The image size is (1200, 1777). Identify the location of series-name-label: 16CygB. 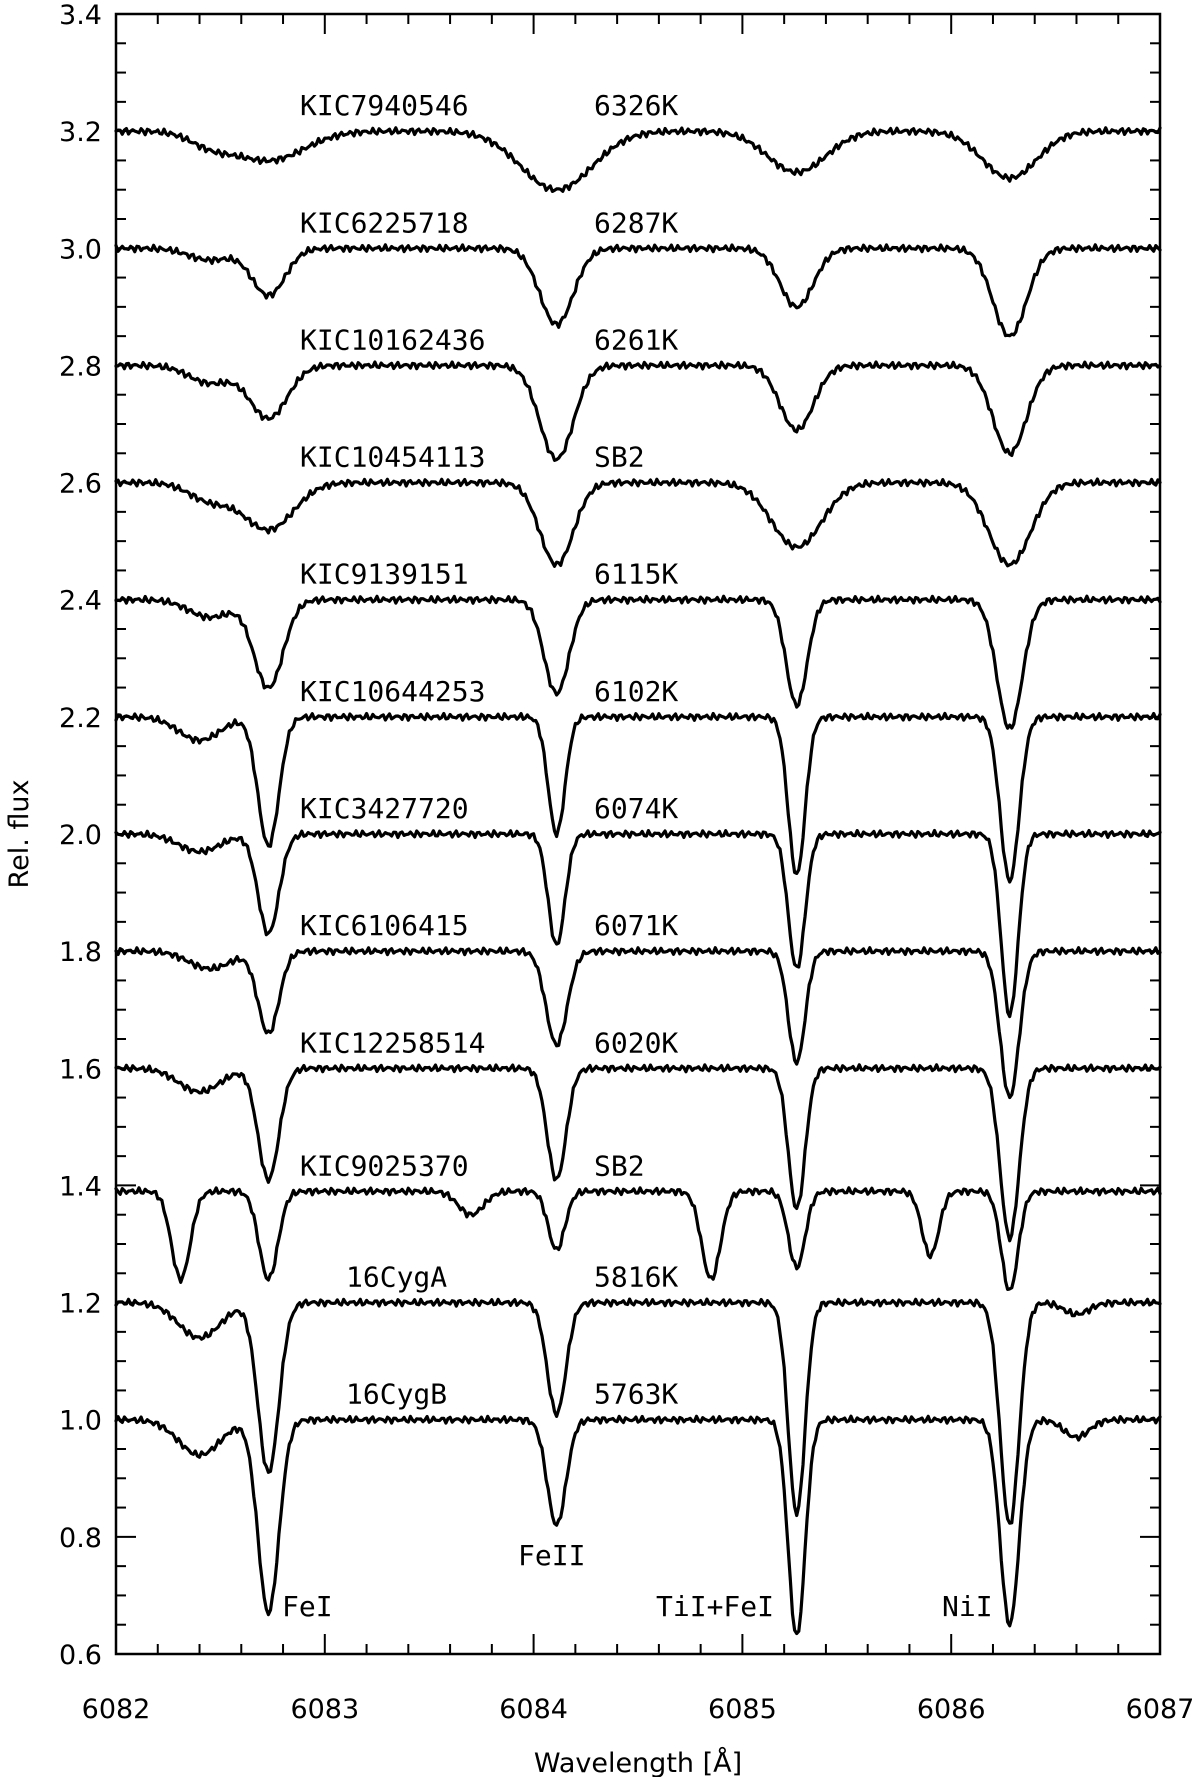
(396, 1394).